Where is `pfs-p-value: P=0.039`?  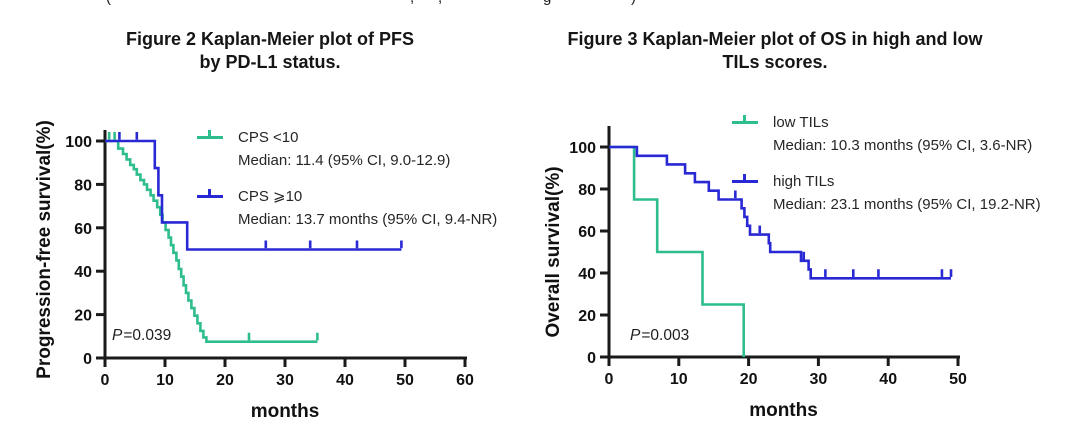 pfs-p-value: P=0.039 is located at coordinates (141, 336).